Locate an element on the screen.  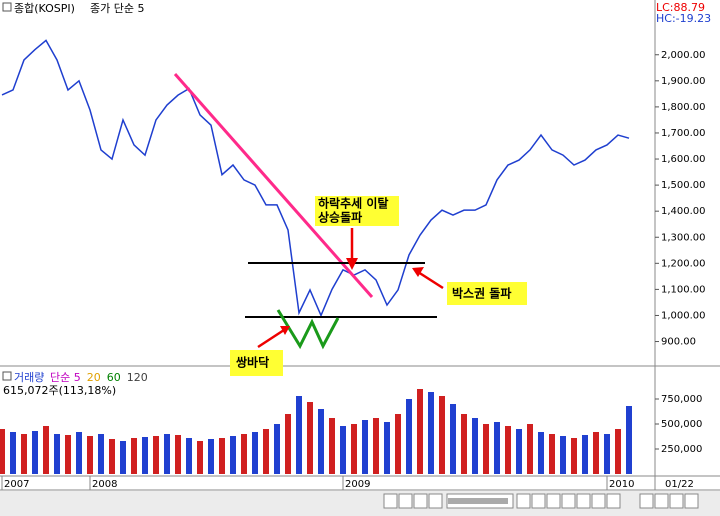
y-tick-label: 2,000.00 is located at coordinates (683, 55).